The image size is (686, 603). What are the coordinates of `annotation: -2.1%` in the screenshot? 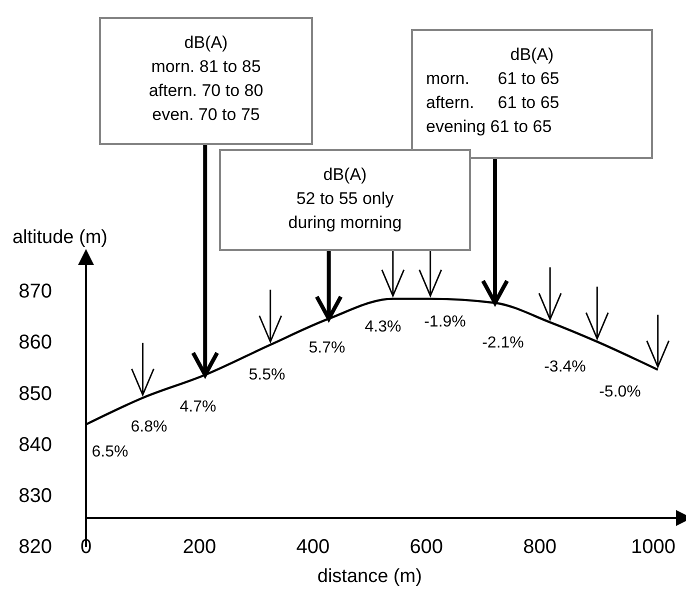 It's located at (503, 343).